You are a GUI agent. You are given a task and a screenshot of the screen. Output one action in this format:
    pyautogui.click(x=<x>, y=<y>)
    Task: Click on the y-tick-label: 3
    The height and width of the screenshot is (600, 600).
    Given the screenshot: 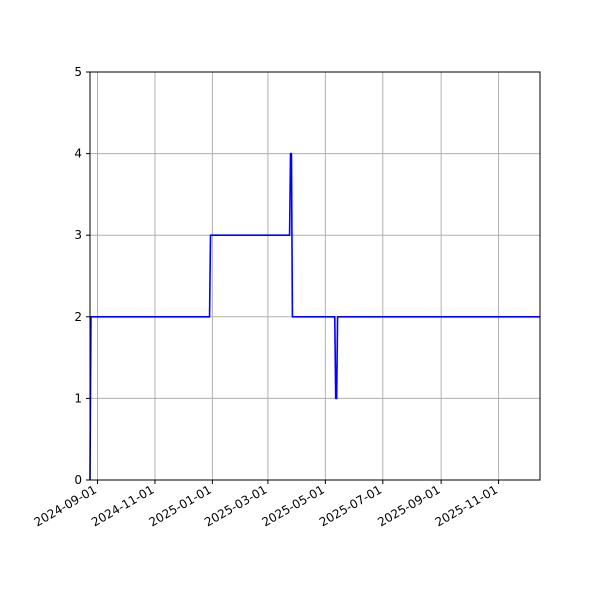 What is the action you would take?
    pyautogui.click(x=78, y=235)
    